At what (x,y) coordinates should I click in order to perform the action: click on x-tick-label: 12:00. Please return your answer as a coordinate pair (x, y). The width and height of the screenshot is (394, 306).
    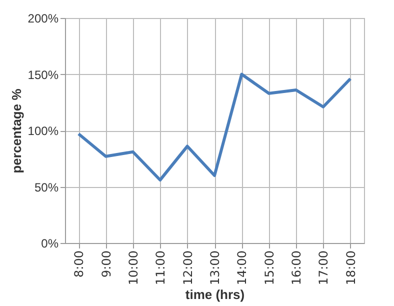
    Looking at the image, I should click on (187, 268).